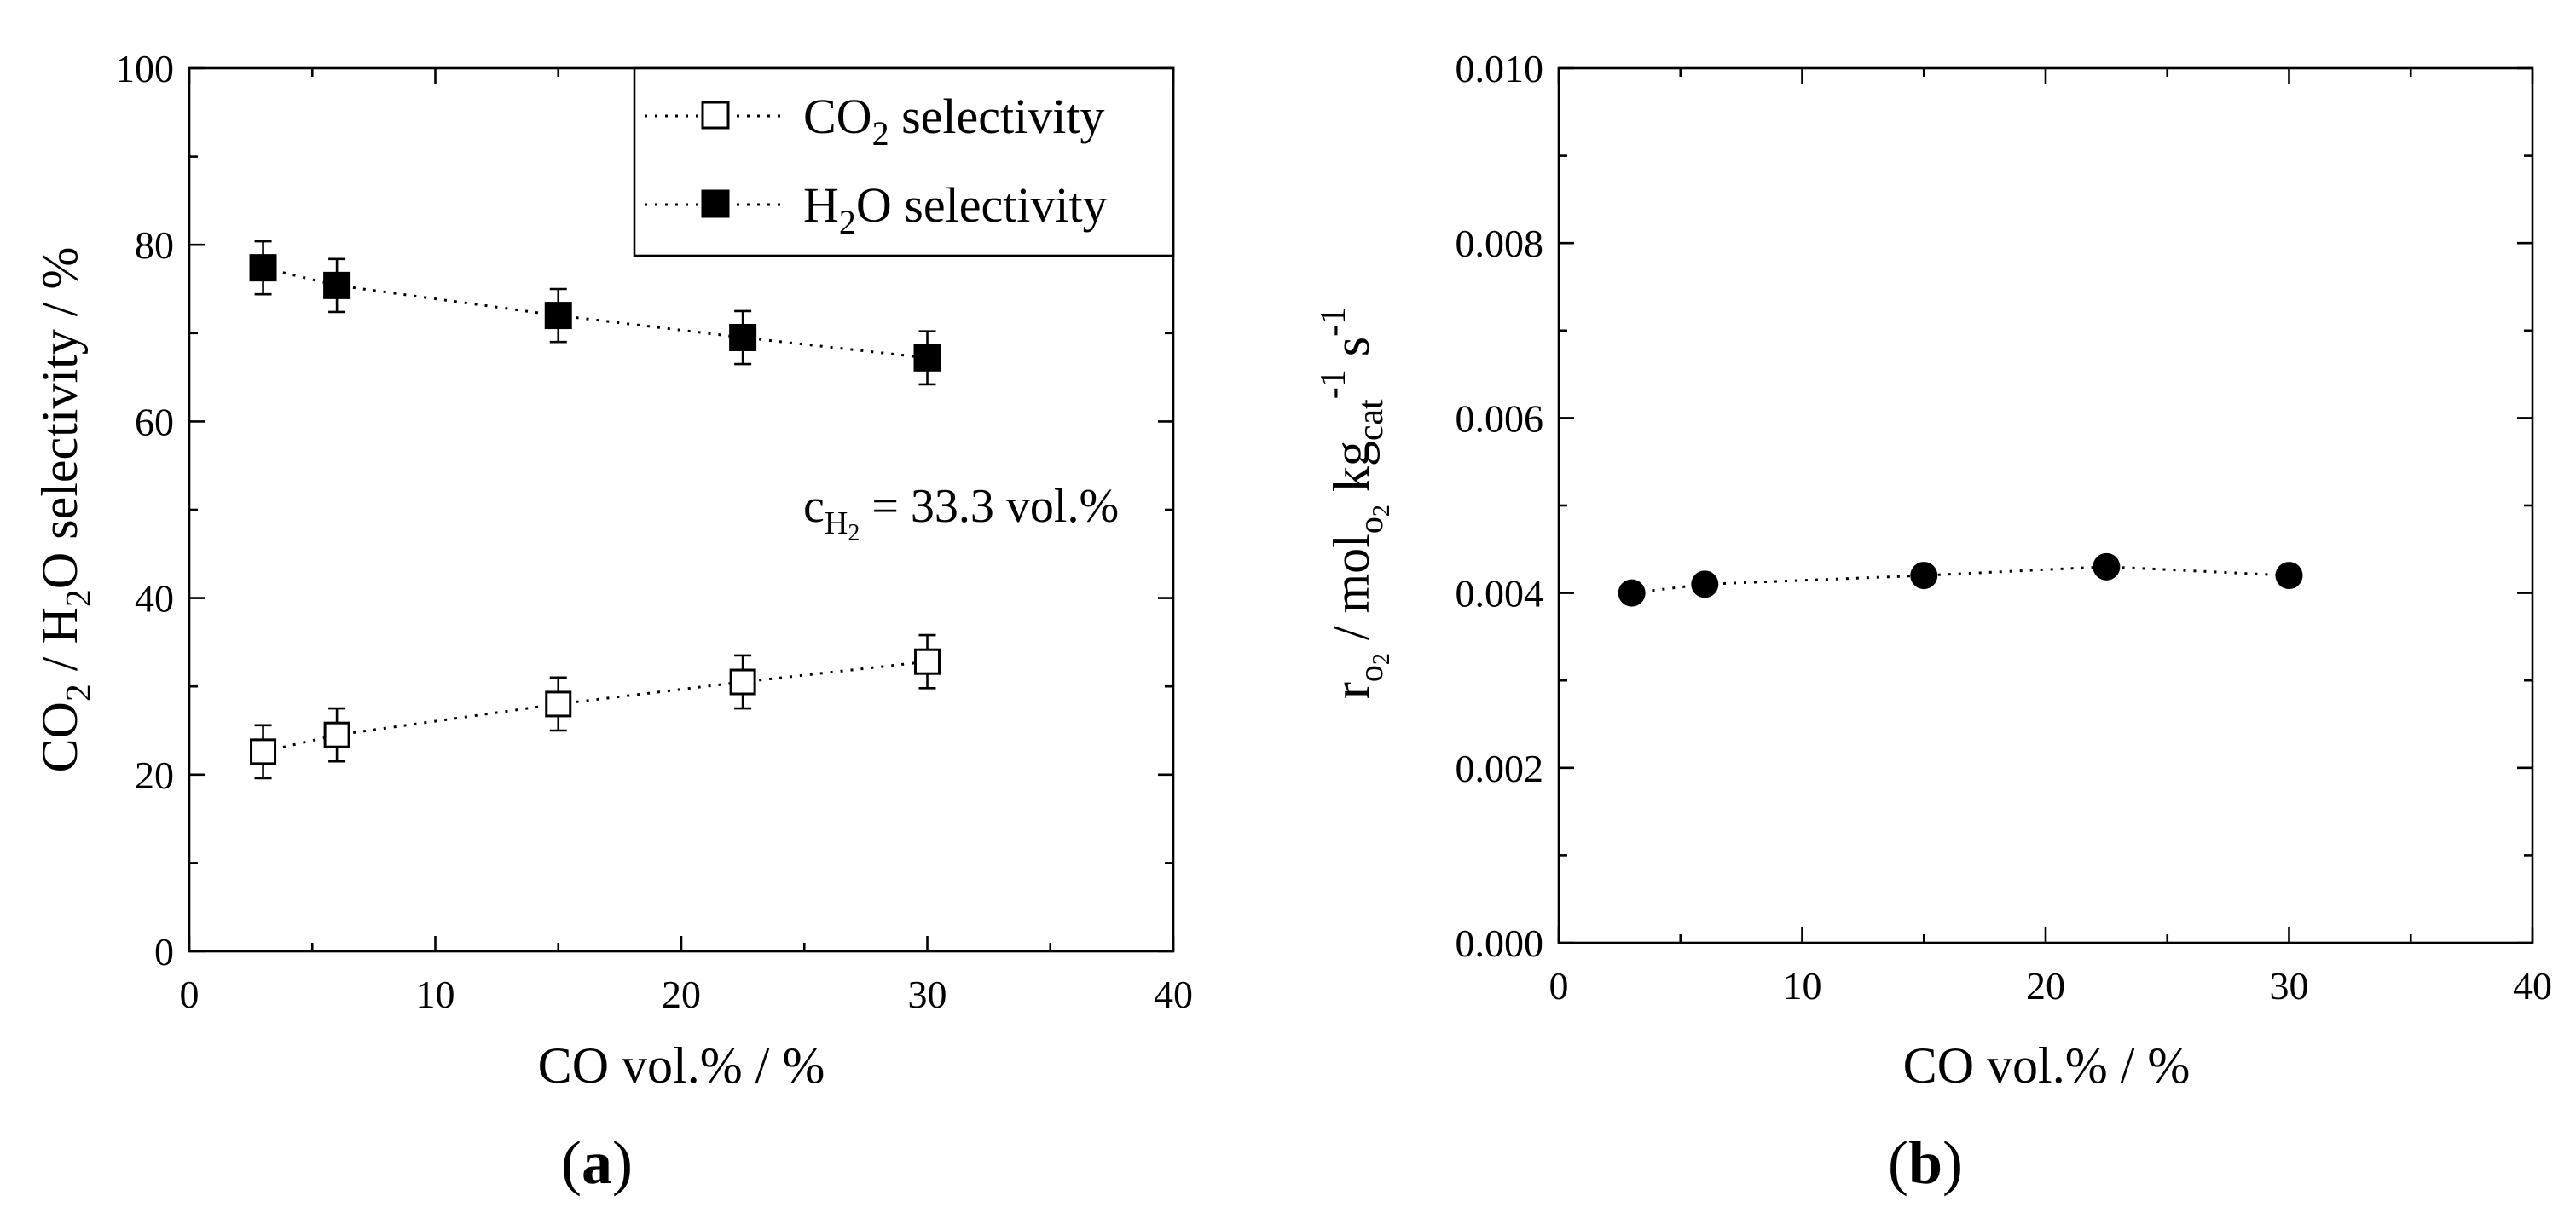  I want to click on panel-b-points, so click(1960, 579).